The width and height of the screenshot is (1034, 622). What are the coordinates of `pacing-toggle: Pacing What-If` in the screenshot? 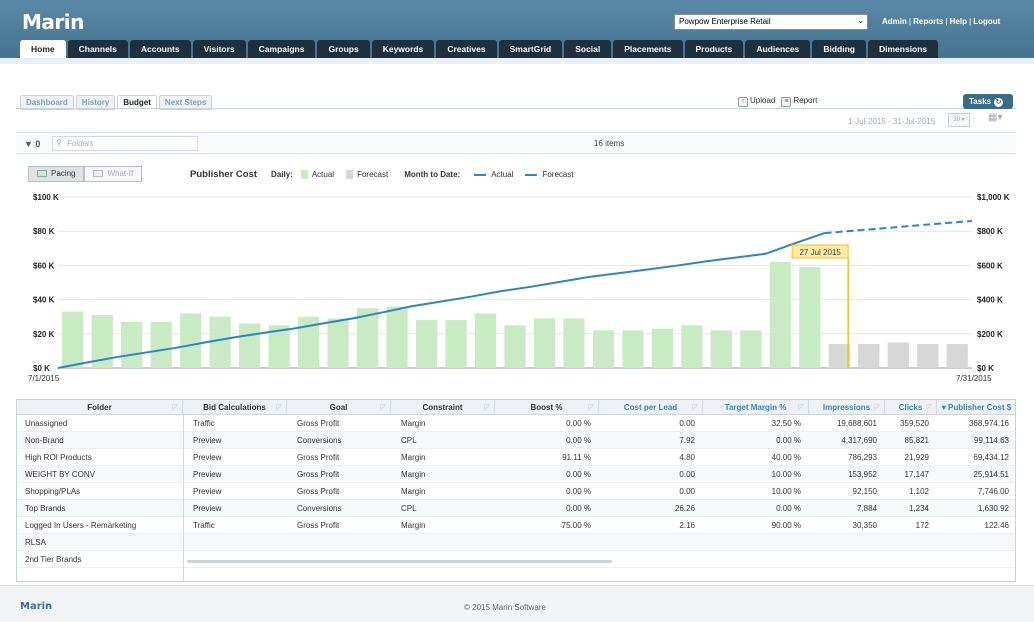 It's located at (85, 174).